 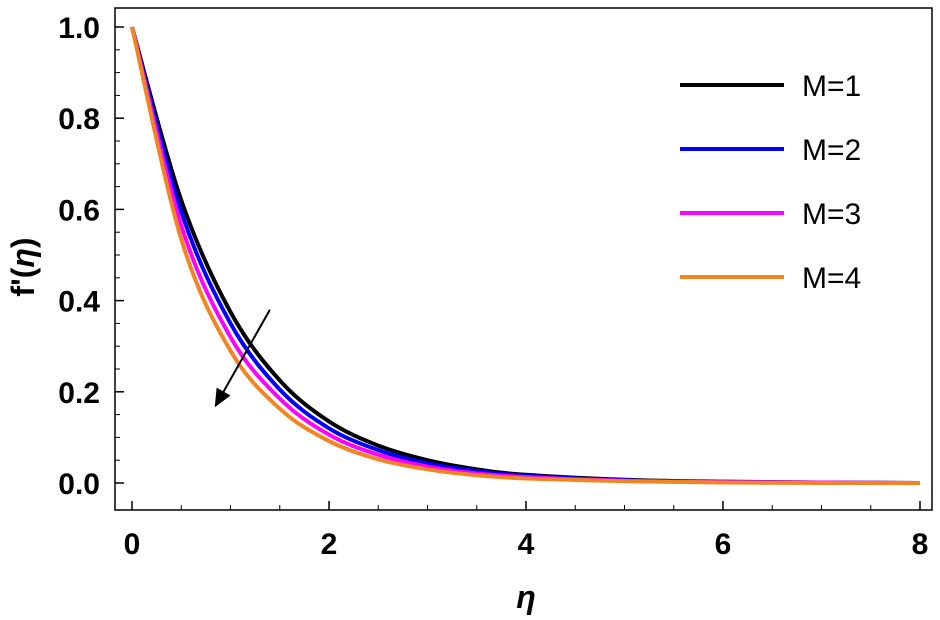 What do you see at coordinates (770, 214) in the screenshot?
I see `legend-item: M=3` at bounding box center [770, 214].